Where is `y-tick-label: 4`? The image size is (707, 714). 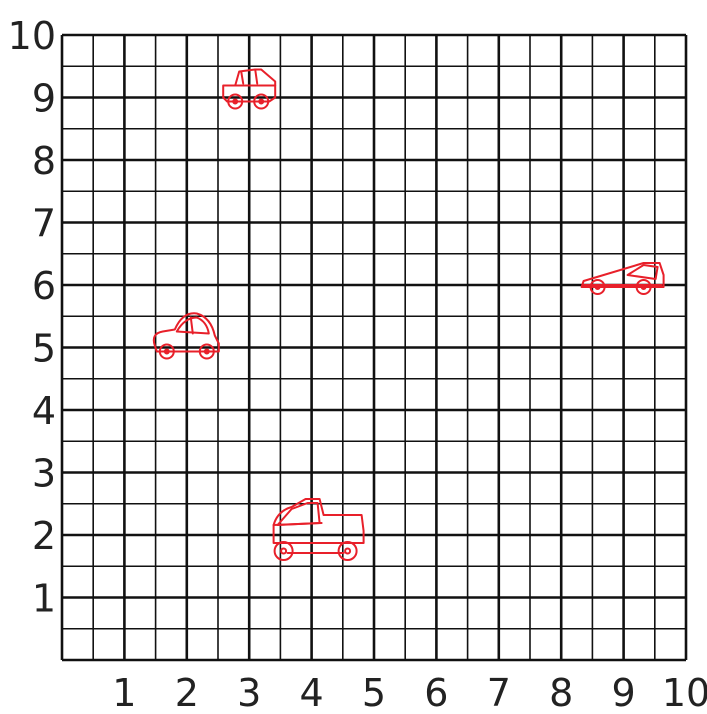 y-tick-label: 4 is located at coordinates (44, 411).